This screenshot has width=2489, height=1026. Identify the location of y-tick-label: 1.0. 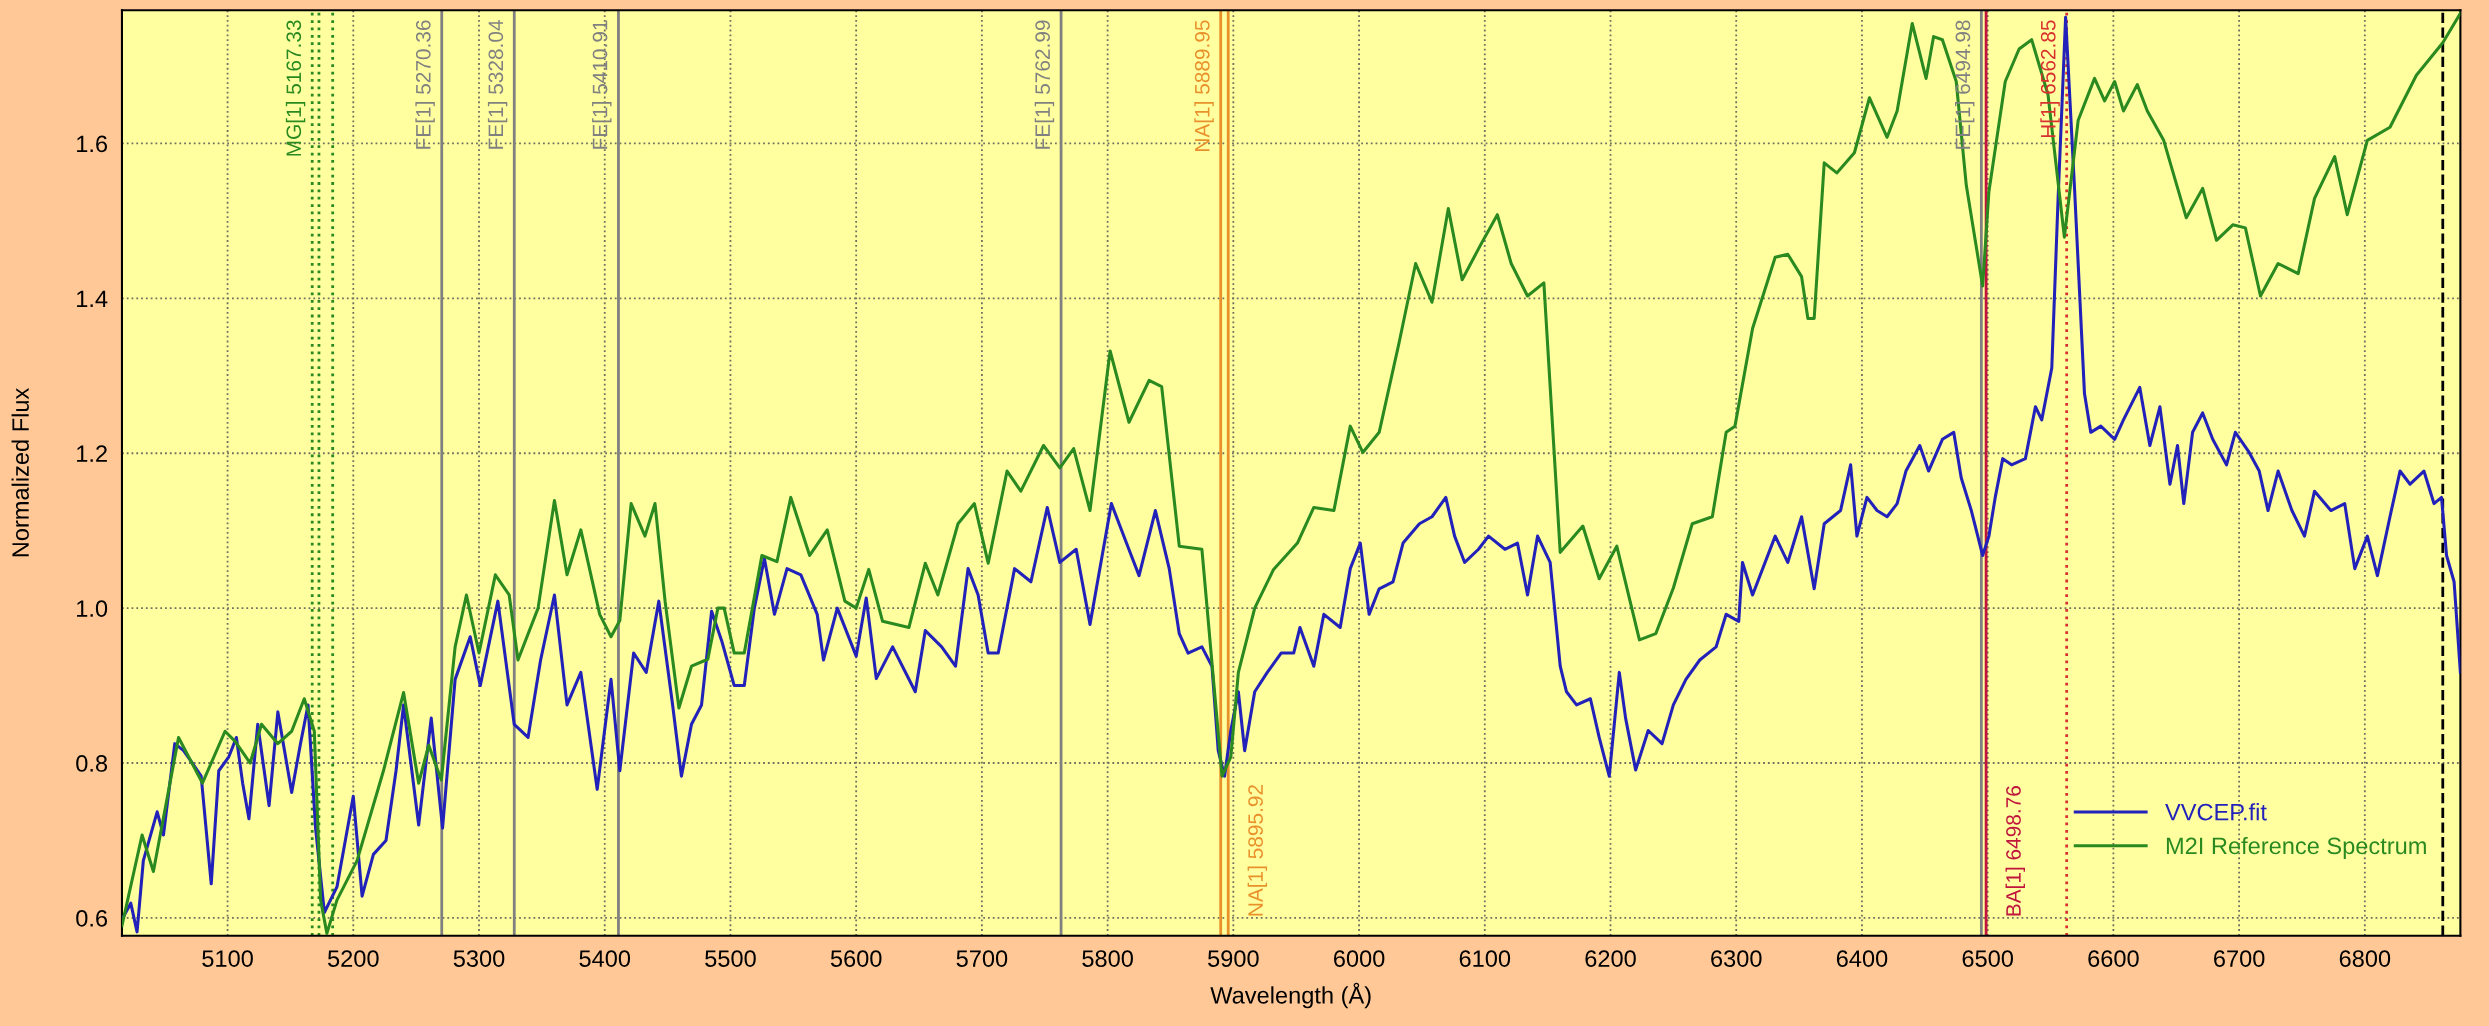
(92, 608).